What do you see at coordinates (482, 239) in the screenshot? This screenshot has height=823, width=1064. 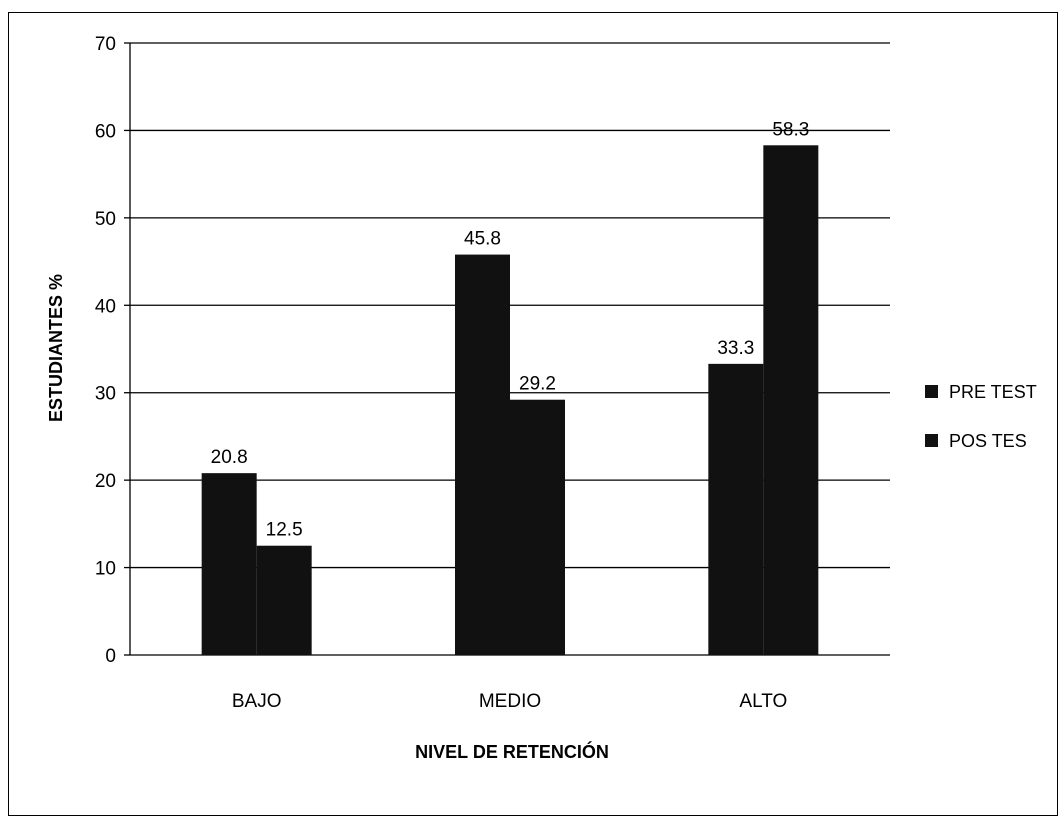 I see `data-label: 45.8` at bounding box center [482, 239].